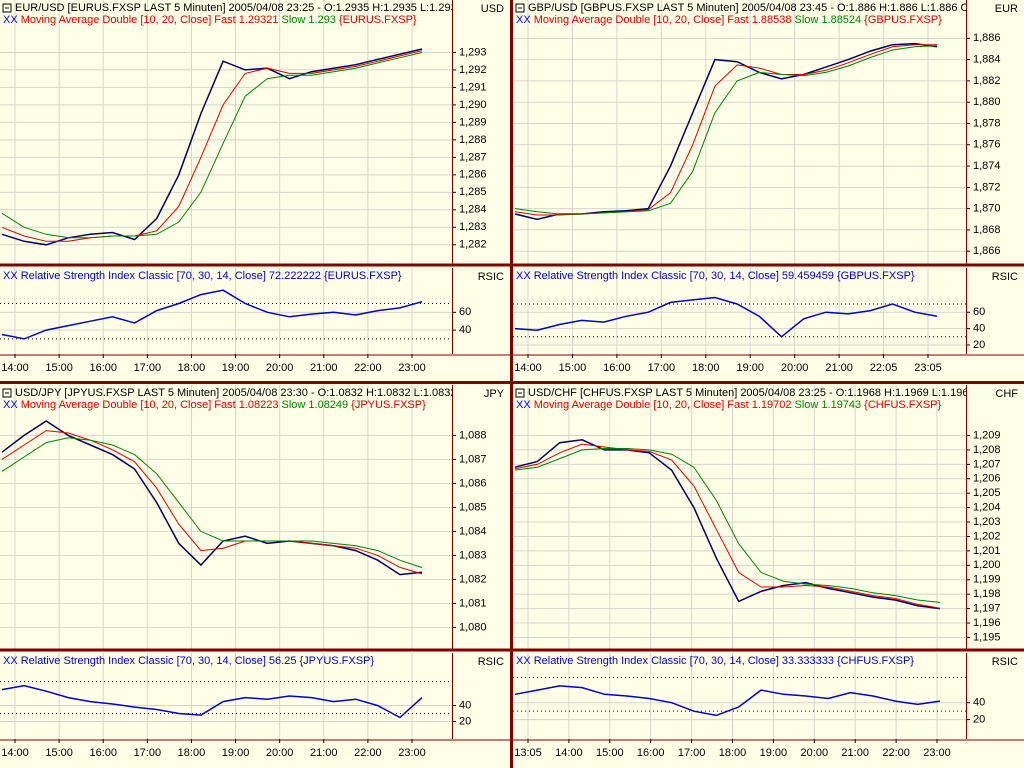 The image size is (1024, 768). I want to click on legend-entry: Slow 1.19743, so click(828, 405).